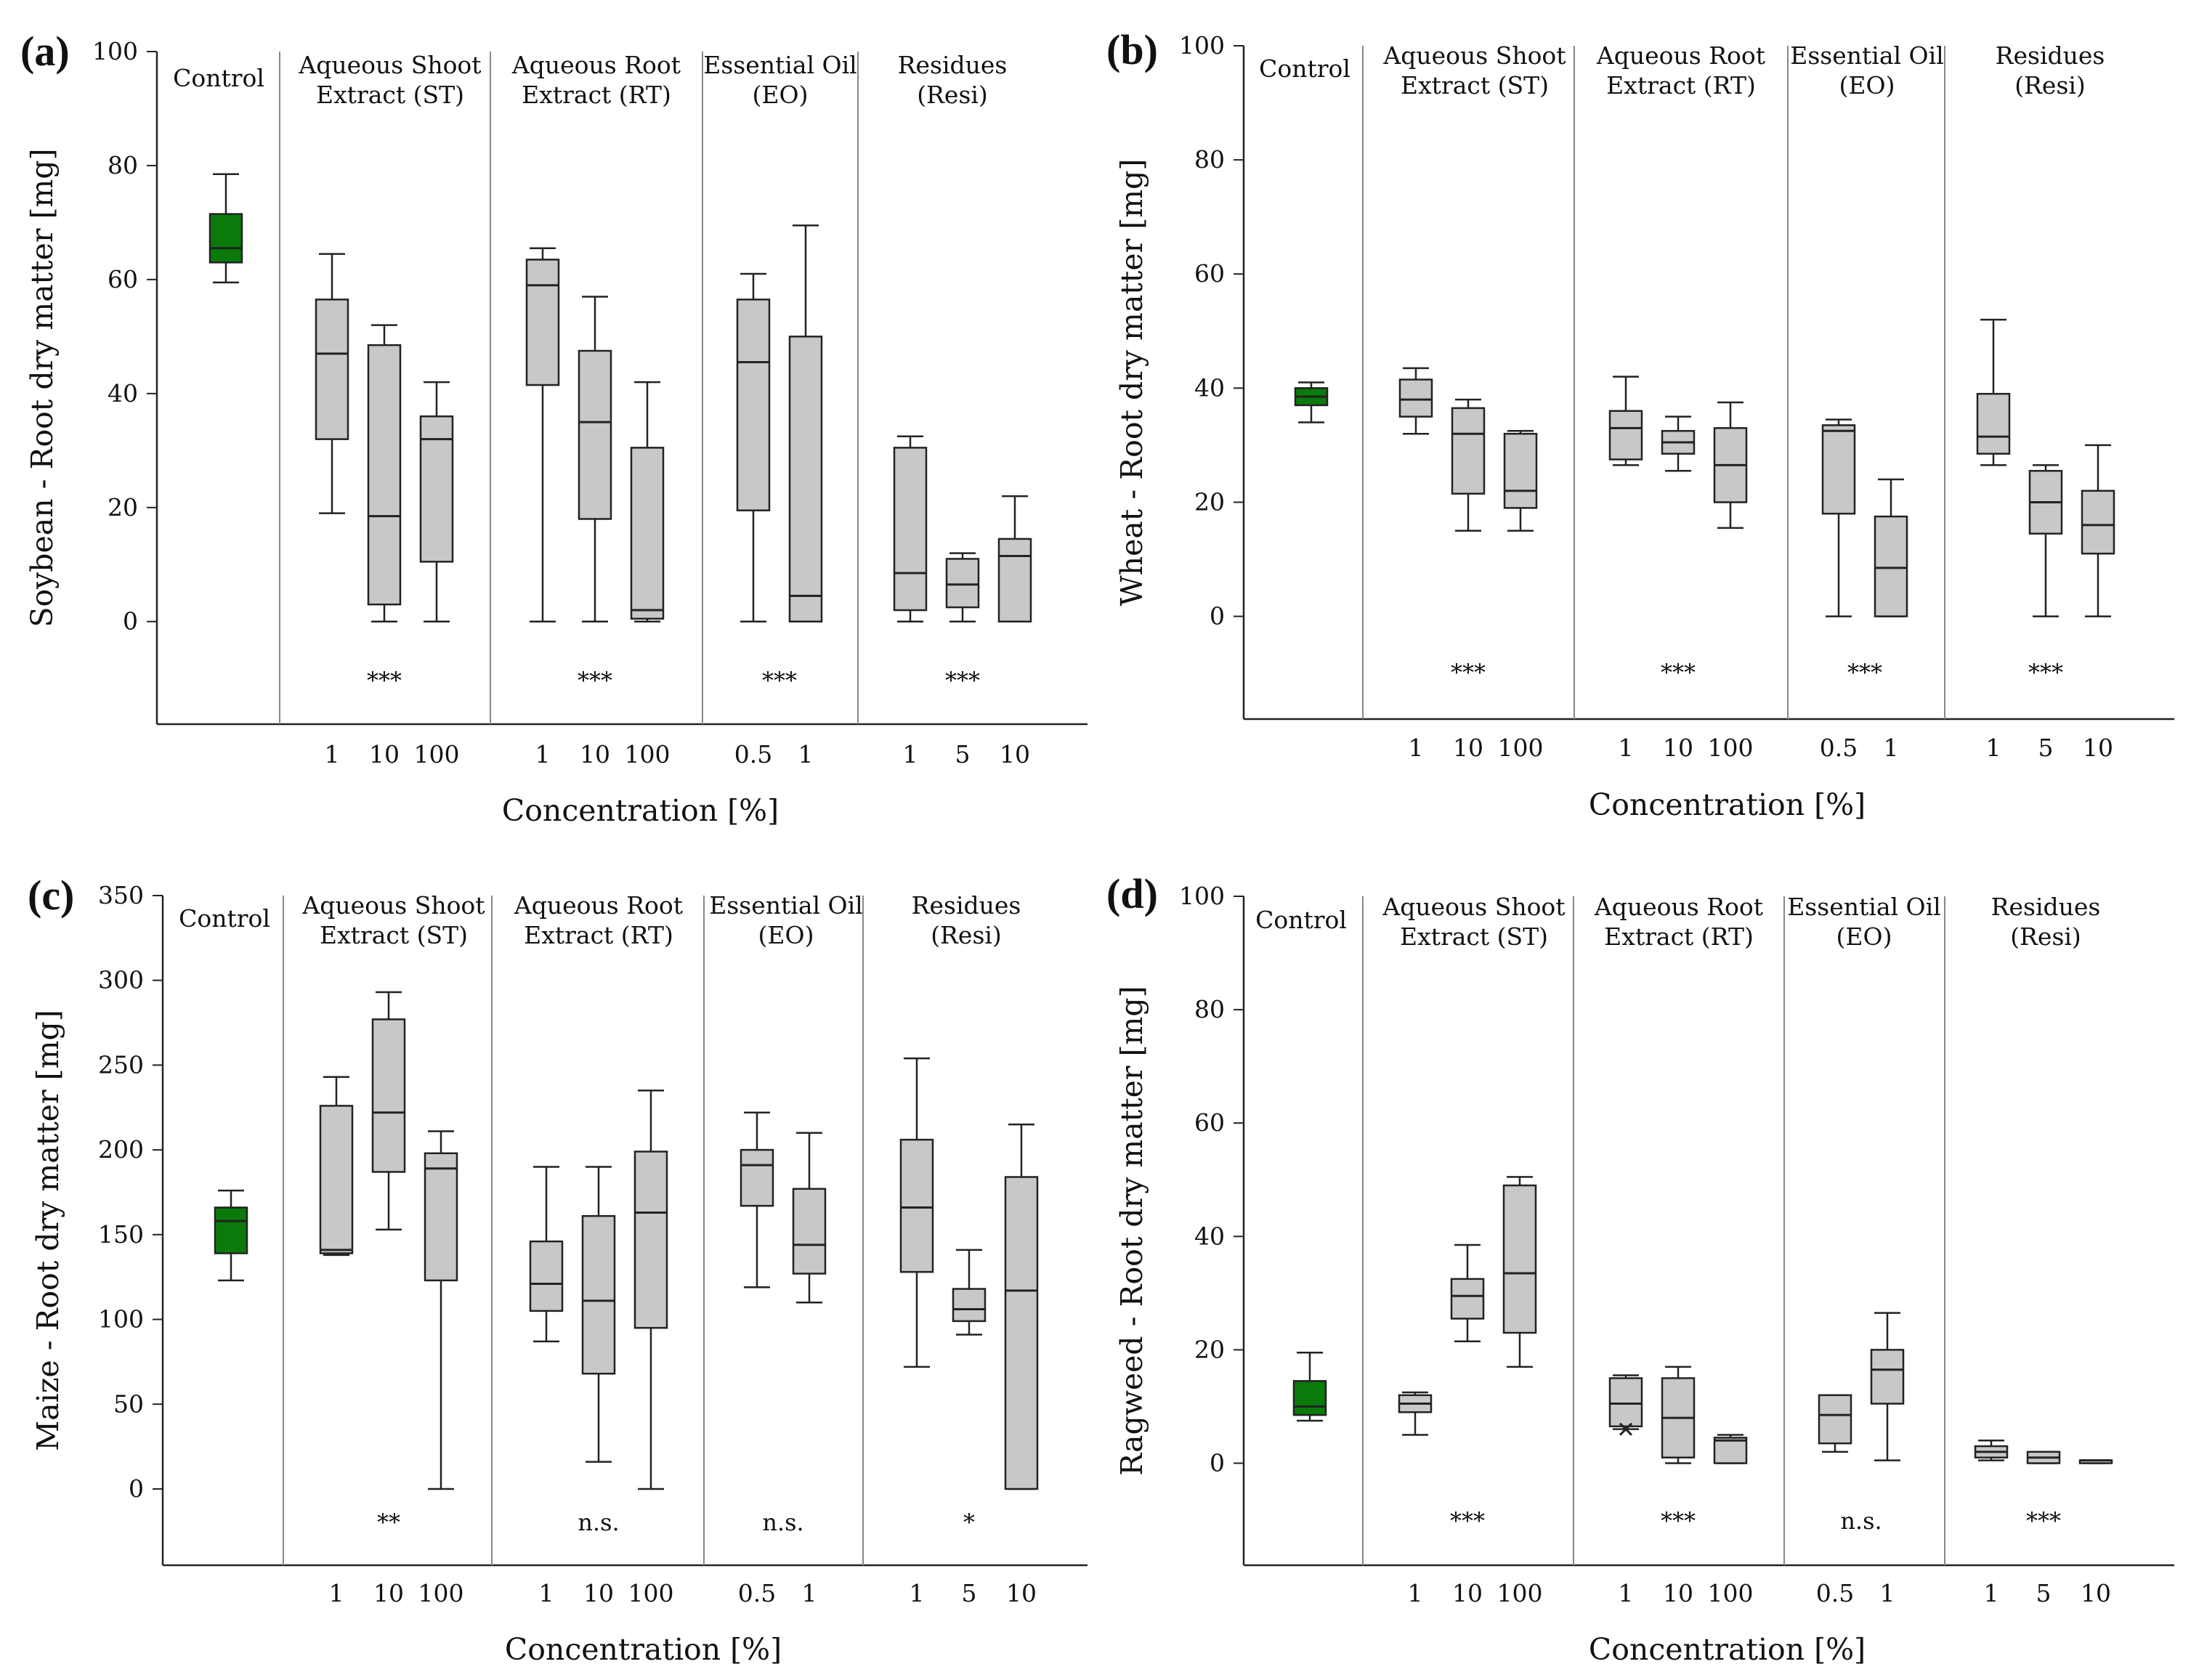  I want to click on group-0: Control, so click(1304, 238).